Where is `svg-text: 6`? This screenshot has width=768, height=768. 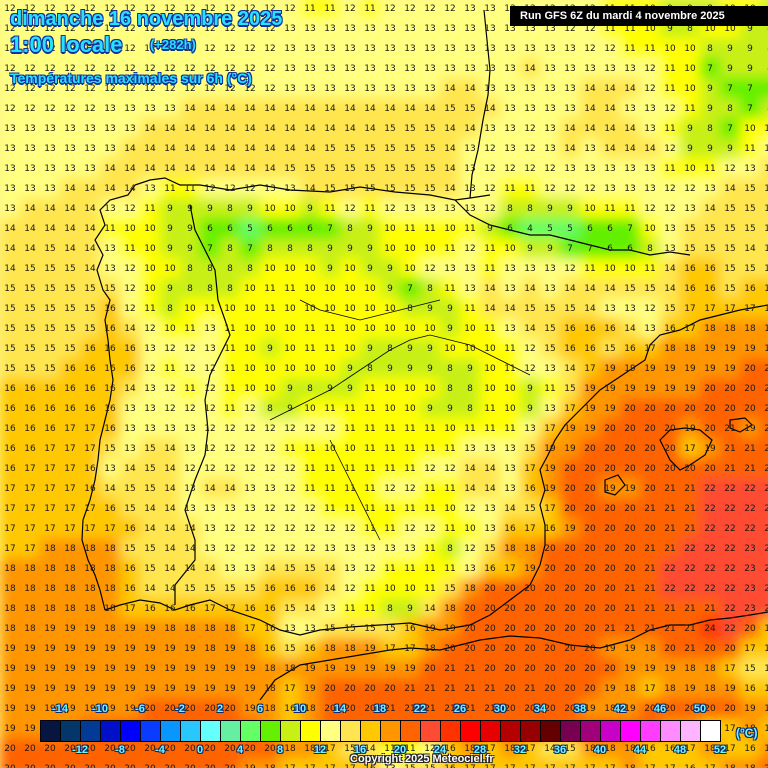 svg-text: 6 is located at coordinates (630, 249).